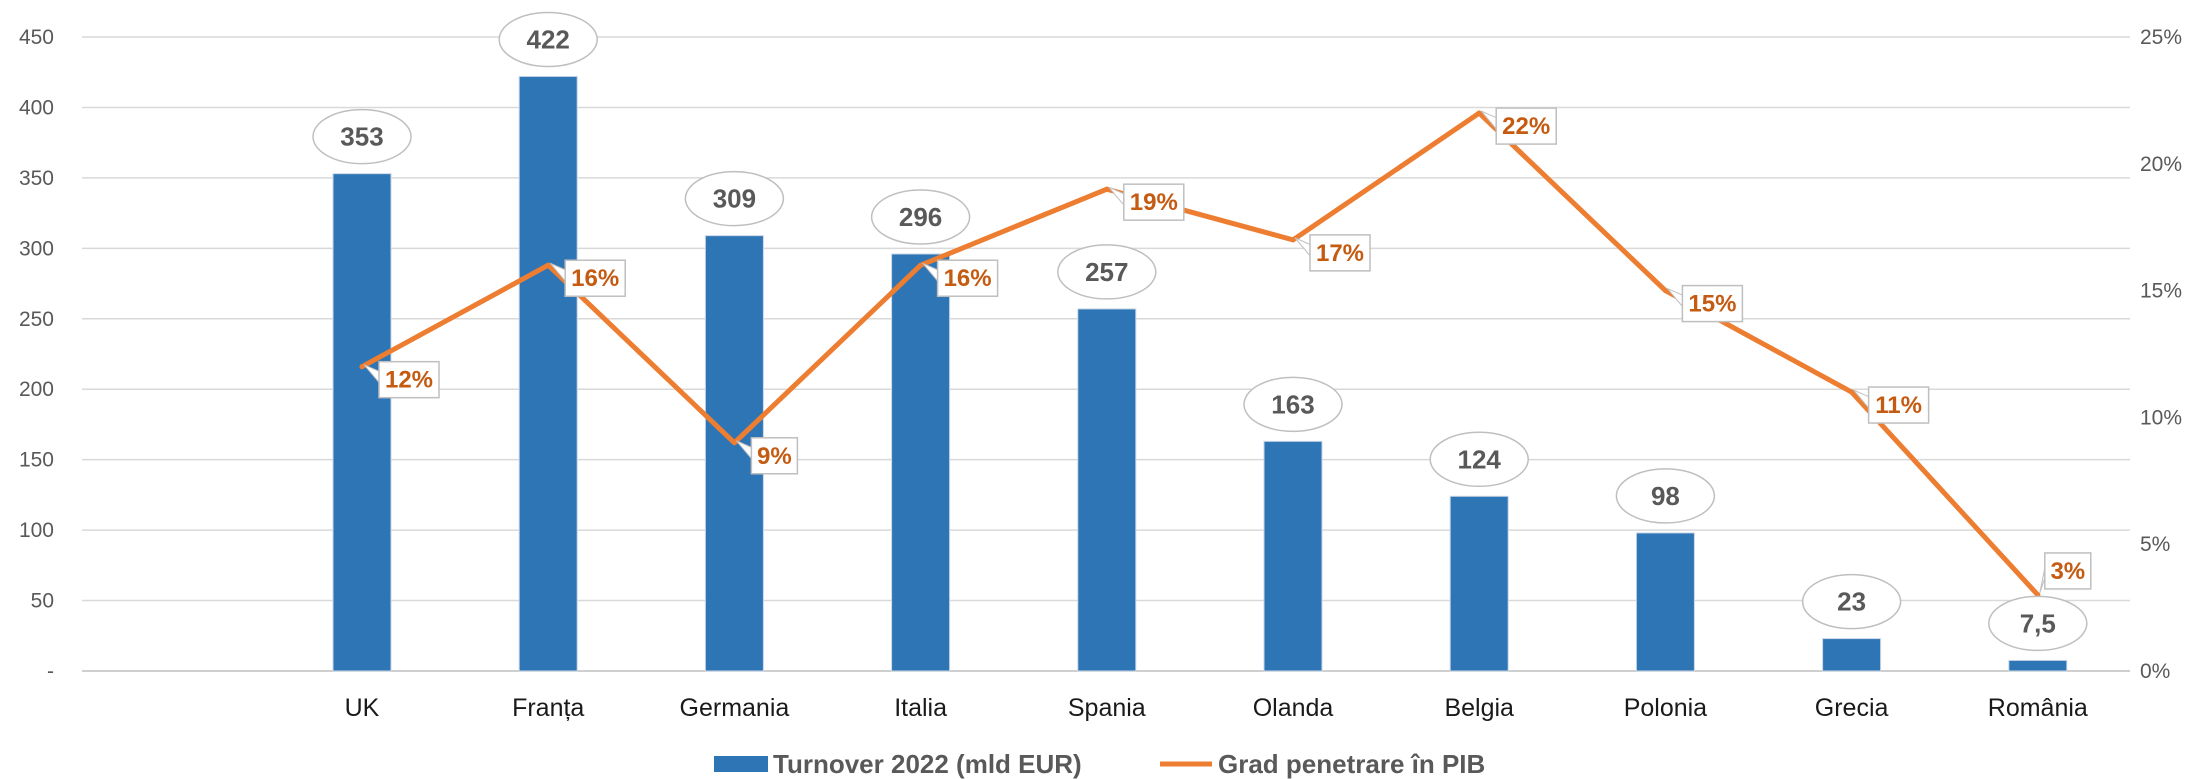 The image size is (2208, 779). What do you see at coordinates (1293, 708) in the screenshot?
I see `category-label: Olanda` at bounding box center [1293, 708].